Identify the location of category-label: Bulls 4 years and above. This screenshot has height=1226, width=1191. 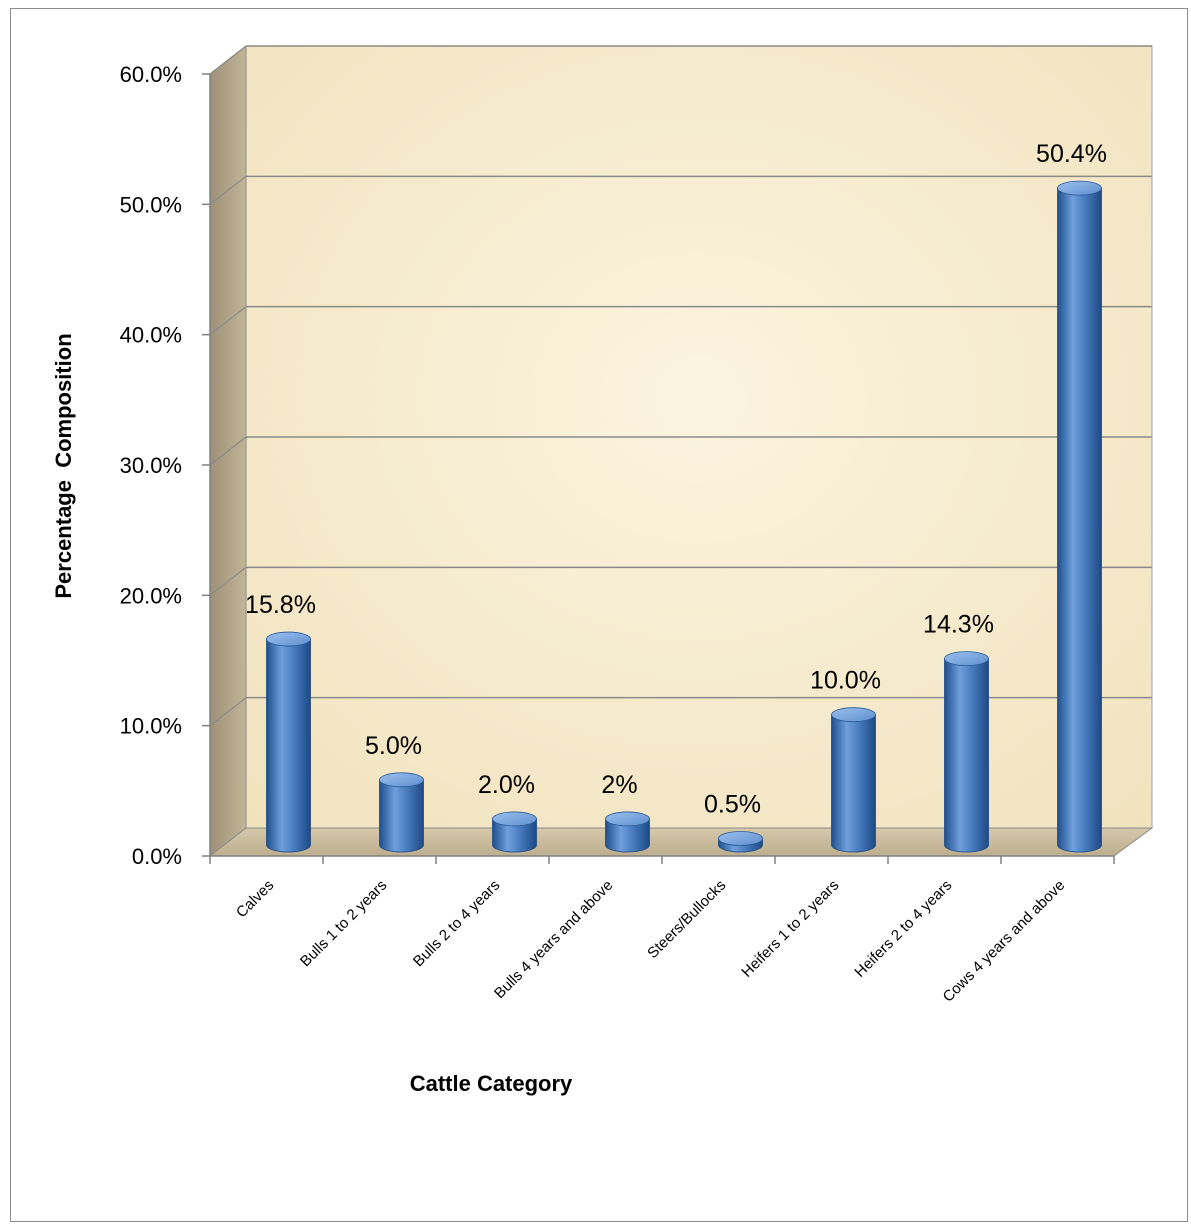
(553, 939).